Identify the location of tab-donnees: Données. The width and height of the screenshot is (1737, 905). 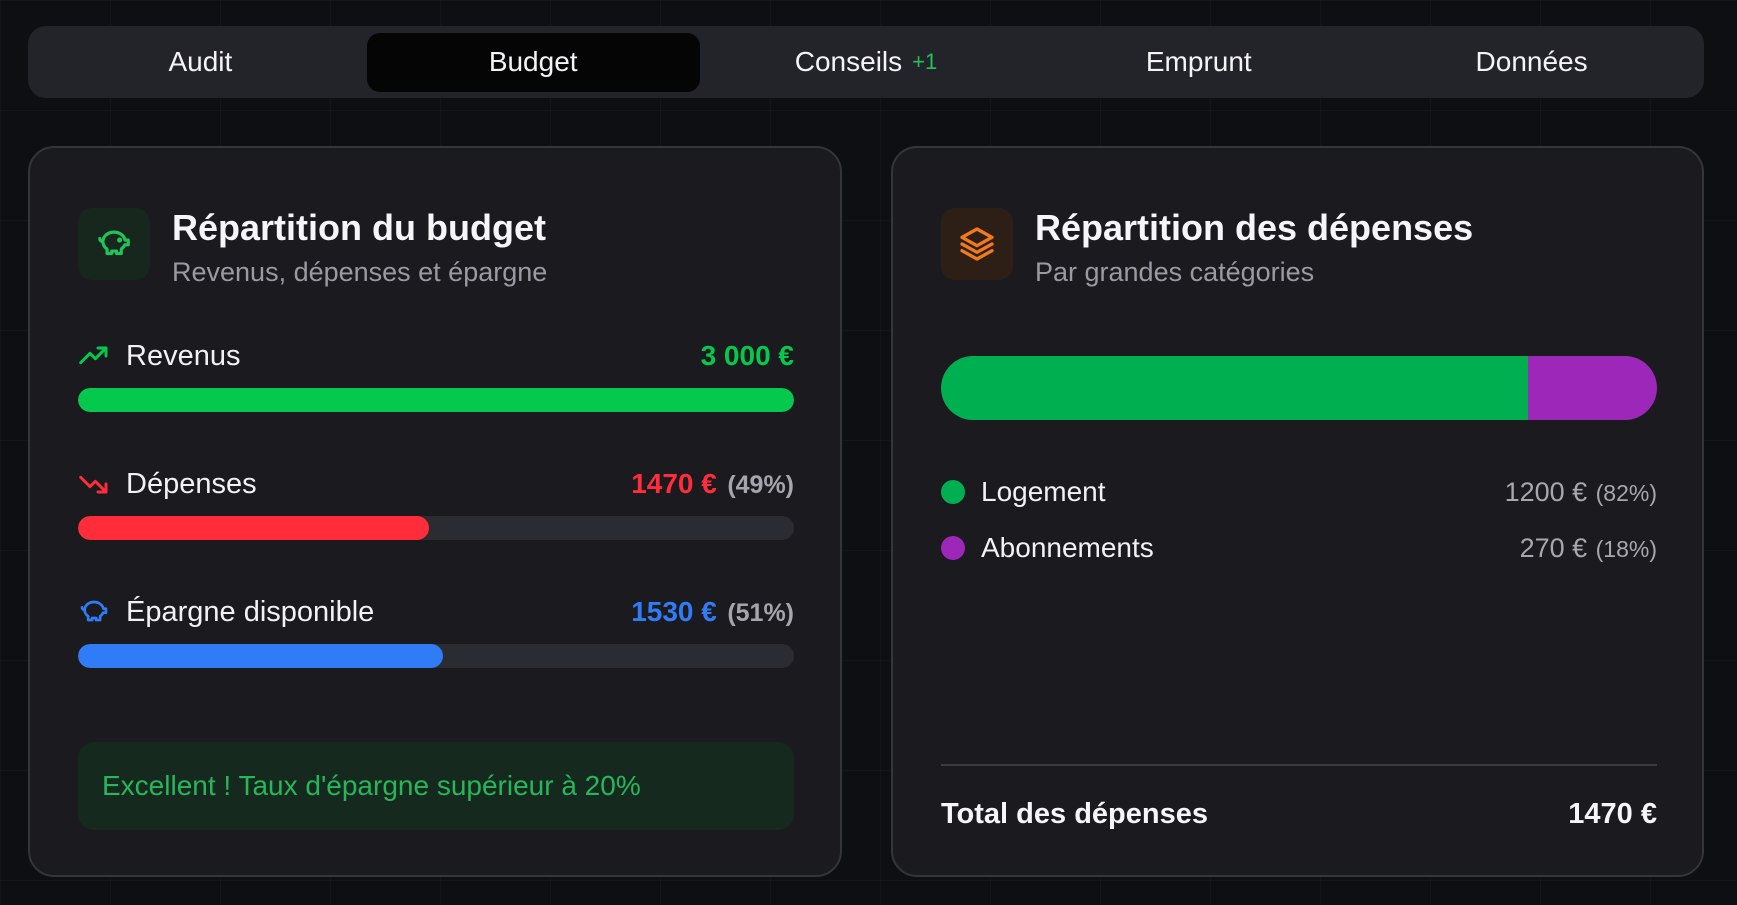
(1531, 62).